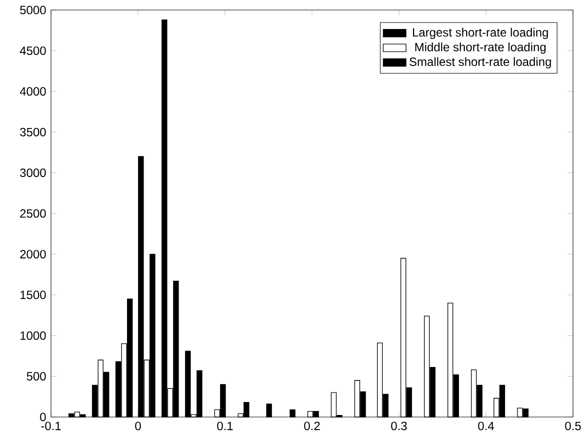 The width and height of the screenshot is (586, 443). I want to click on y-tick-label: 3000, so click(33, 173).